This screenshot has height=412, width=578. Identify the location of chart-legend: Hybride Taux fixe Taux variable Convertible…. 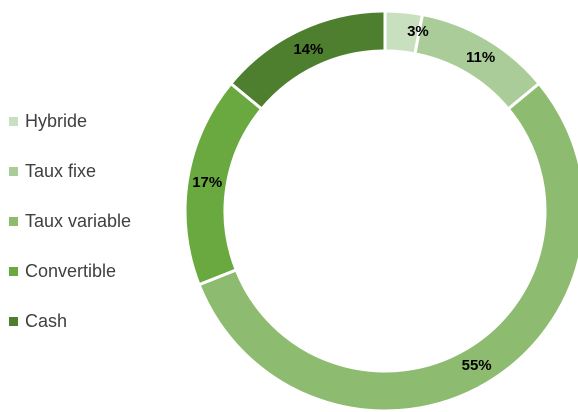
(70, 221).